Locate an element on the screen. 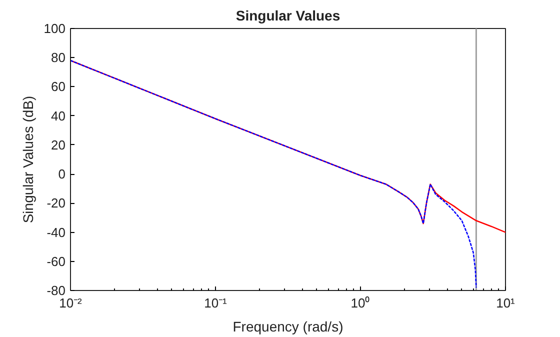 Image resolution: width=560 pixels, height=337 pixels. x-tick-label: 10⁰ is located at coordinates (360, 303).